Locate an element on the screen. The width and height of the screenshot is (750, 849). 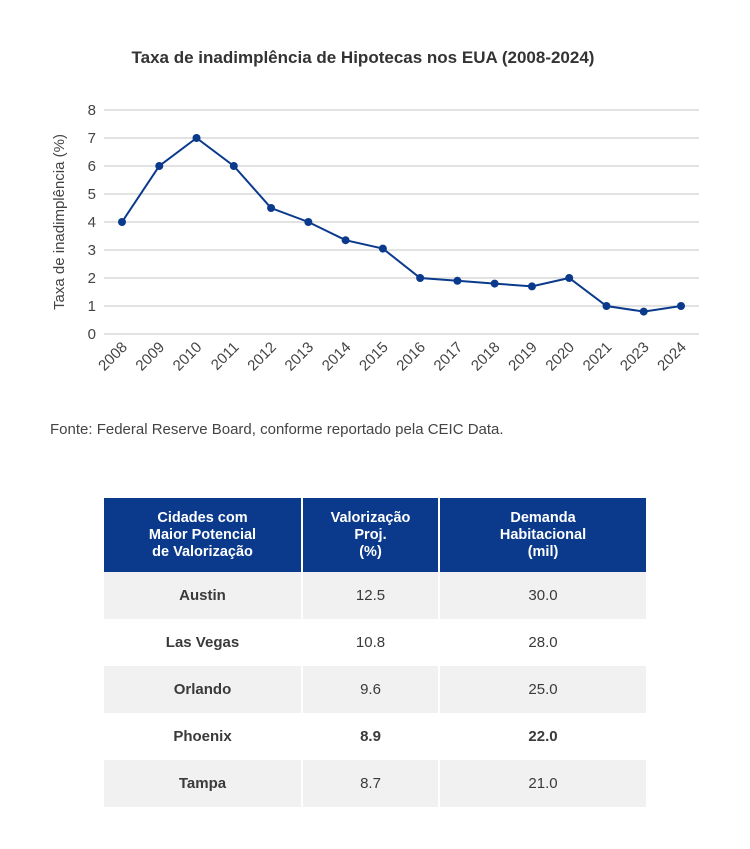
table-row: Orlando 9.6 25.0 is located at coordinates (375, 689).